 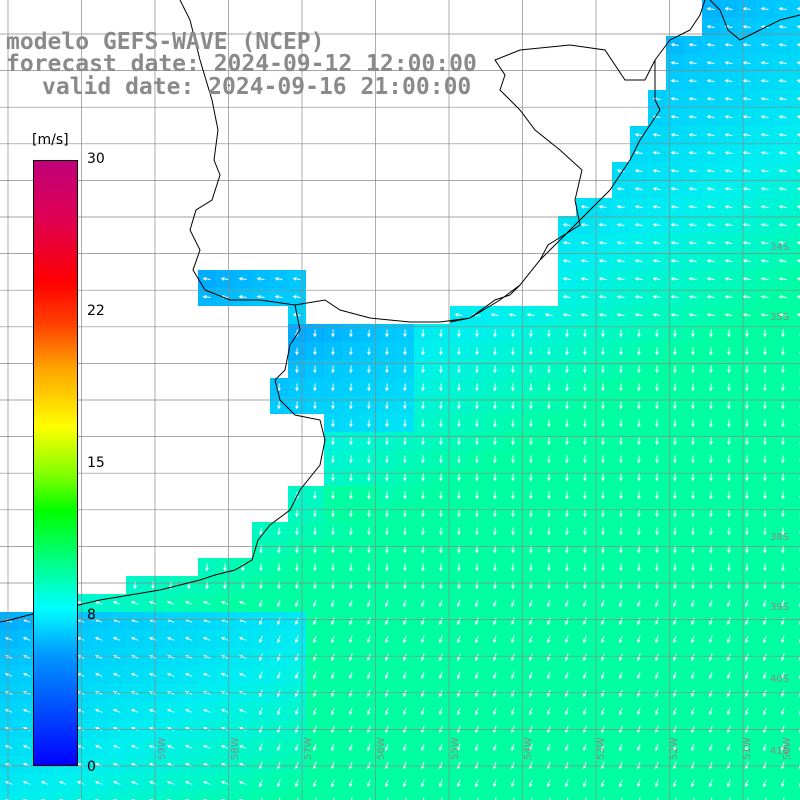 What do you see at coordinates (50, 140) in the screenshot?
I see `colorbar-unit: [m/s]` at bounding box center [50, 140].